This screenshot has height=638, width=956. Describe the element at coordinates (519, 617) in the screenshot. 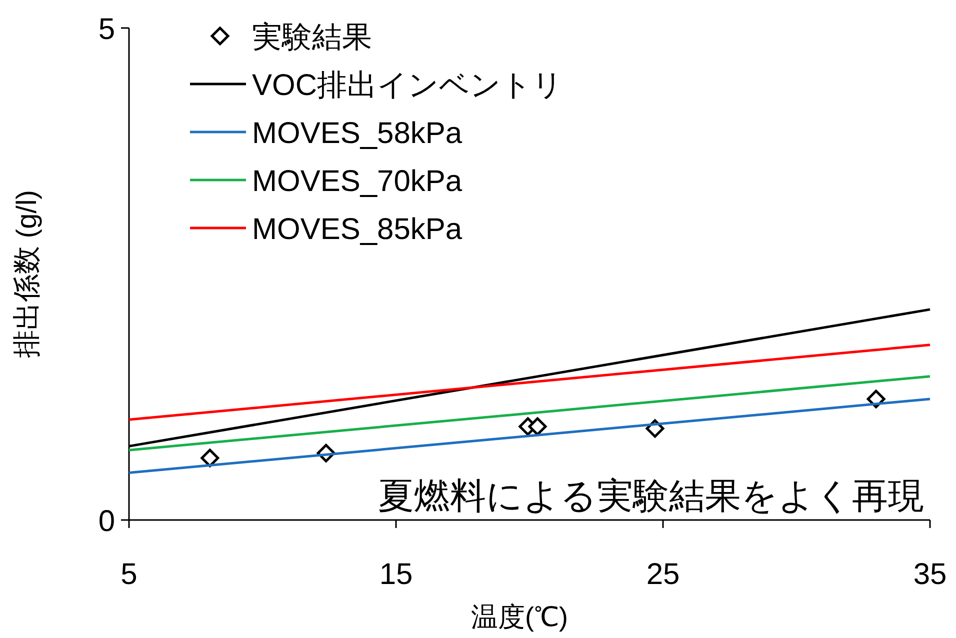

I see `x-axis-title: 温度(℃)` at that location.